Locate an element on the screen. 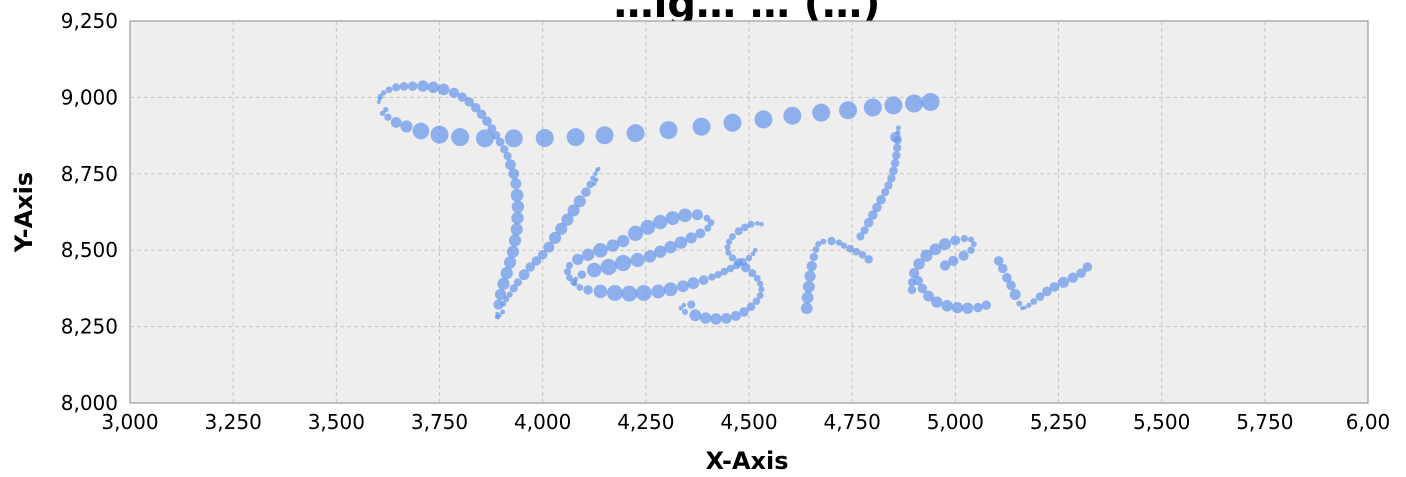  x-tick-label: 6,00 is located at coordinates (1368, 422).